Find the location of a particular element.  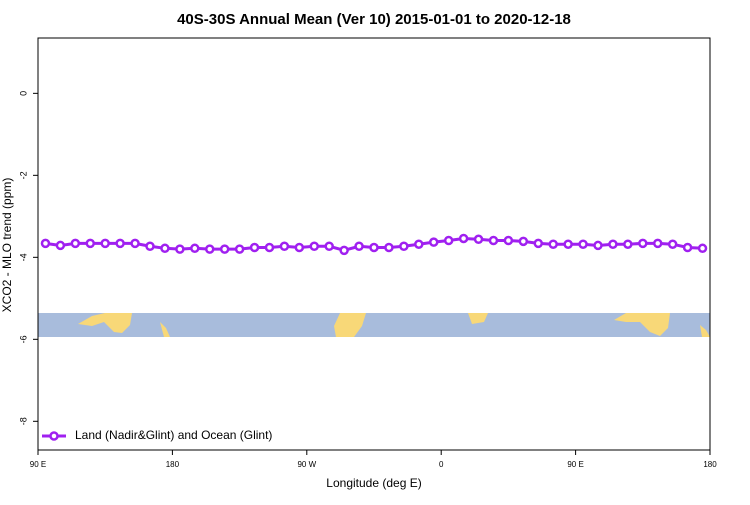

y-tick-label: 0 is located at coordinates (23, 93).